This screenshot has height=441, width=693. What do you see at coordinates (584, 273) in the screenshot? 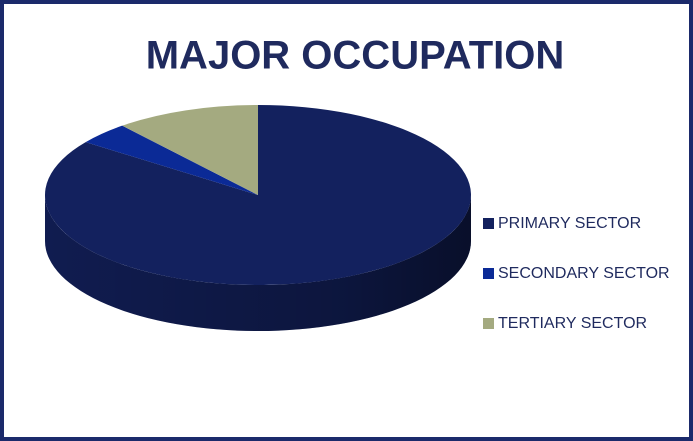
I see `legend-label: SECONDARY SECTOR` at bounding box center [584, 273].